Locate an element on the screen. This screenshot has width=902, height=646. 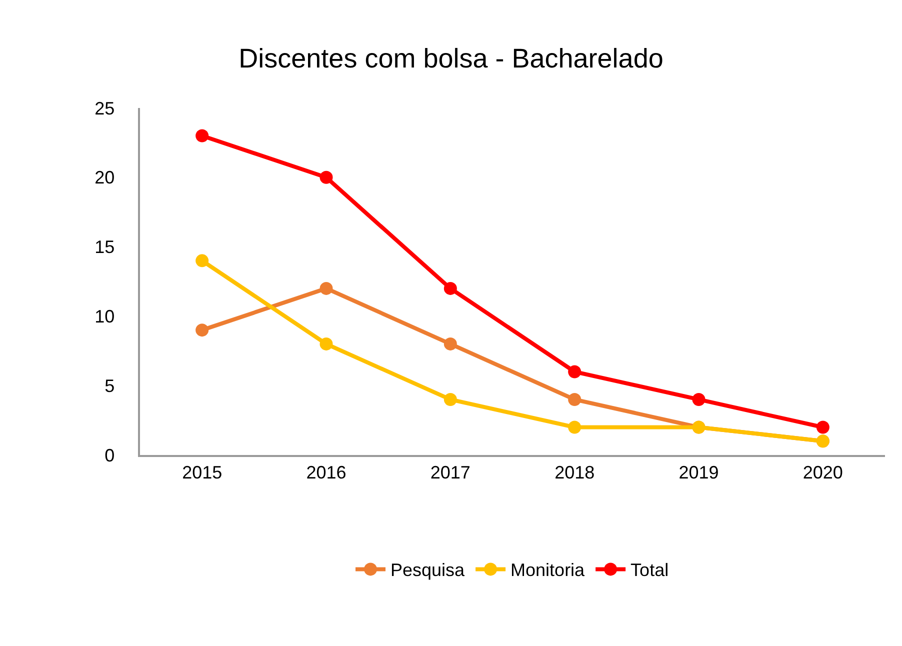
x-tick-label: 2019 is located at coordinates (698, 472).